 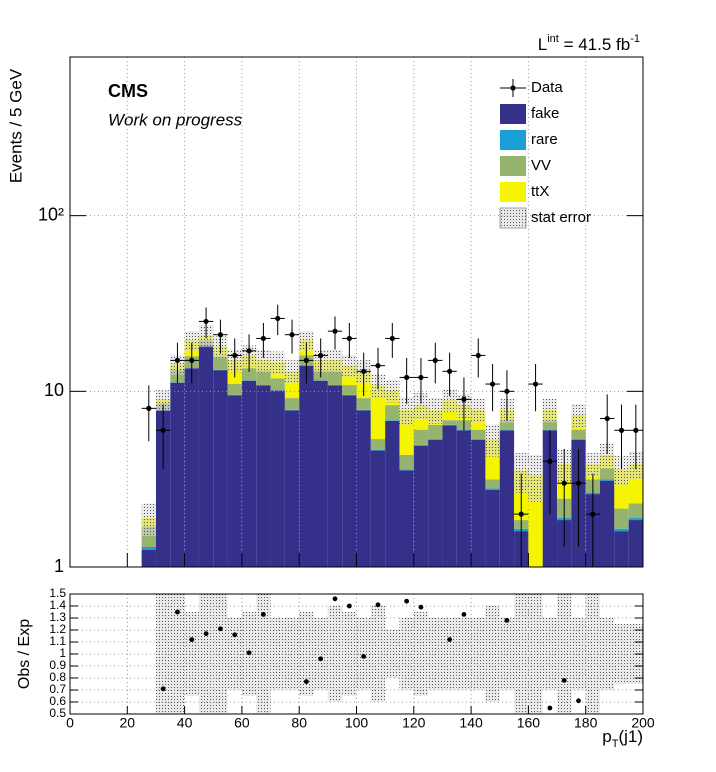 I want to click on lumi-label: Lint = 41.5 fb-1, so click(x=589, y=44).